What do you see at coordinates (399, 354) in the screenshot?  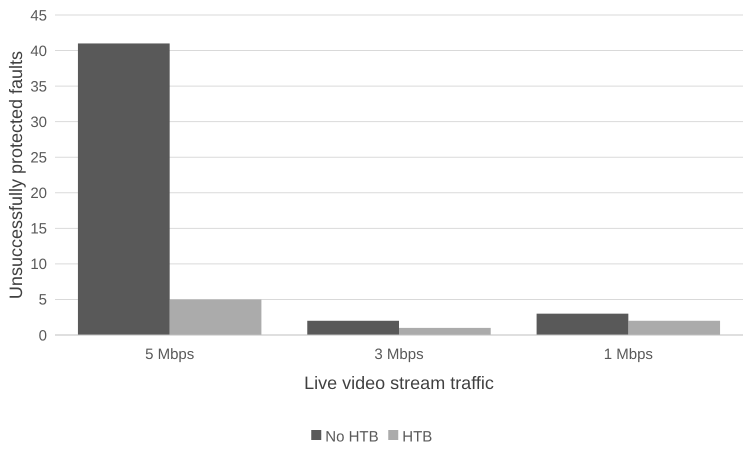 I see `x-tick-label: 3 Mbps` at bounding box center [399, 354].